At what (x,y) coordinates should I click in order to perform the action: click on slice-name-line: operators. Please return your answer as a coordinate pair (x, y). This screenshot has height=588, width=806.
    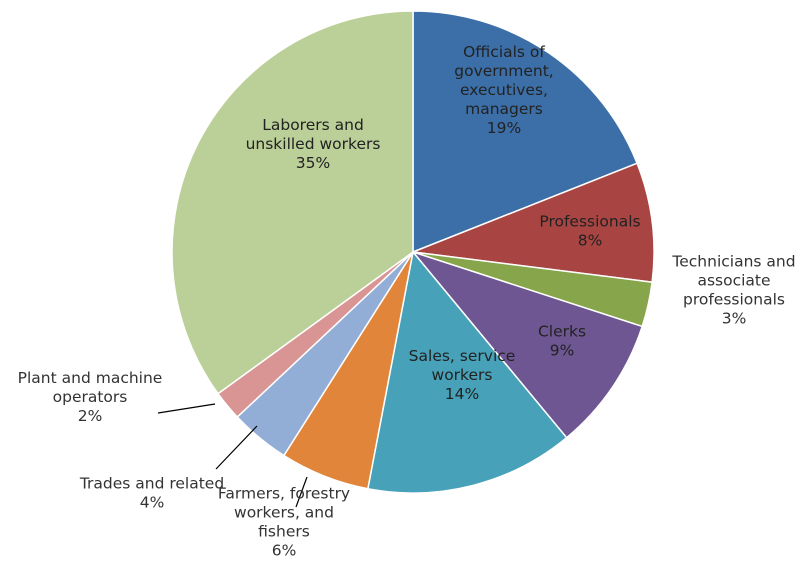
    Looking at the image, I should click on (90, 397).